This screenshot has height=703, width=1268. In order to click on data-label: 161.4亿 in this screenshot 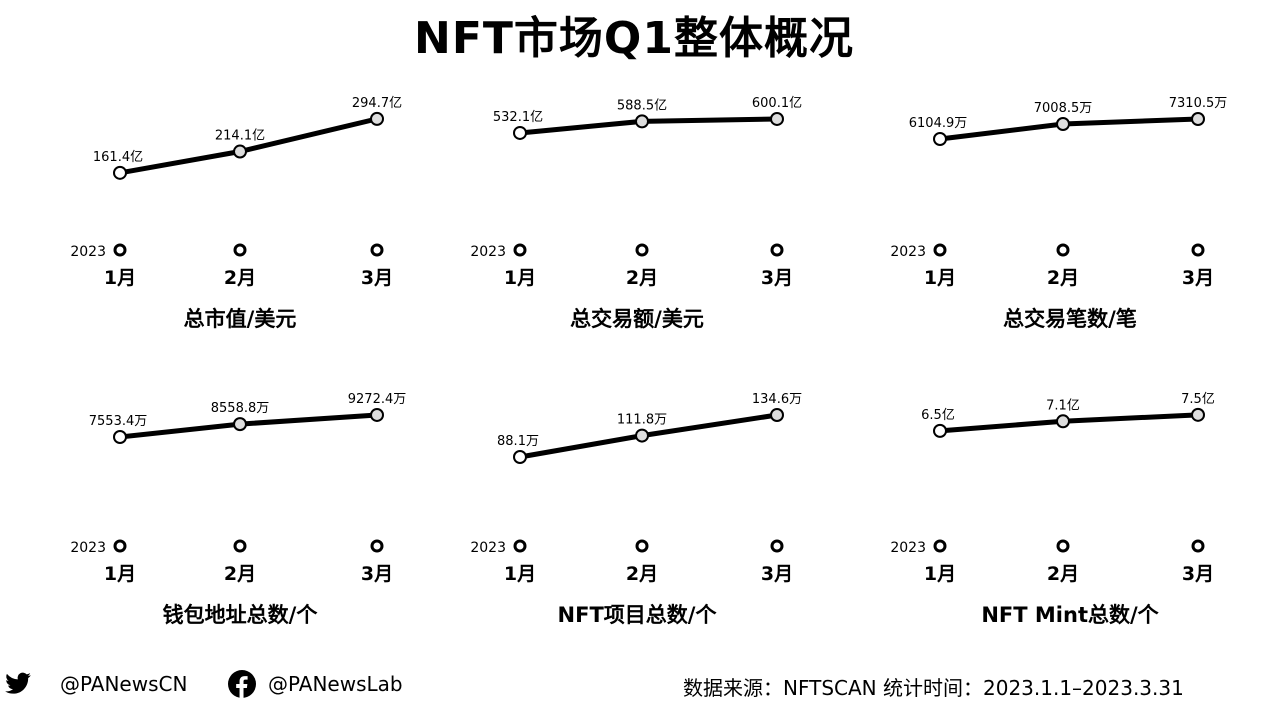, I will do `click(118, 157)`.